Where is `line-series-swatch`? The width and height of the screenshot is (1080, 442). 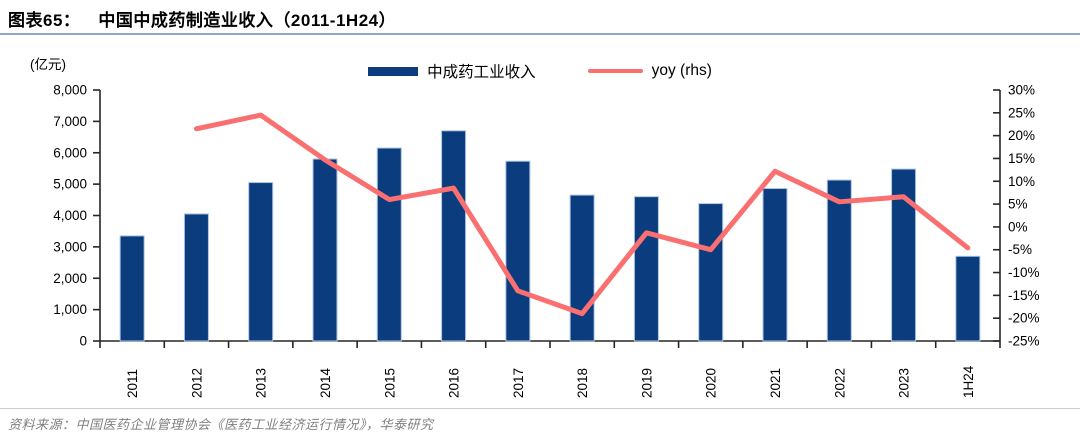 line-series-swatch is located at coordinates (615, 71).